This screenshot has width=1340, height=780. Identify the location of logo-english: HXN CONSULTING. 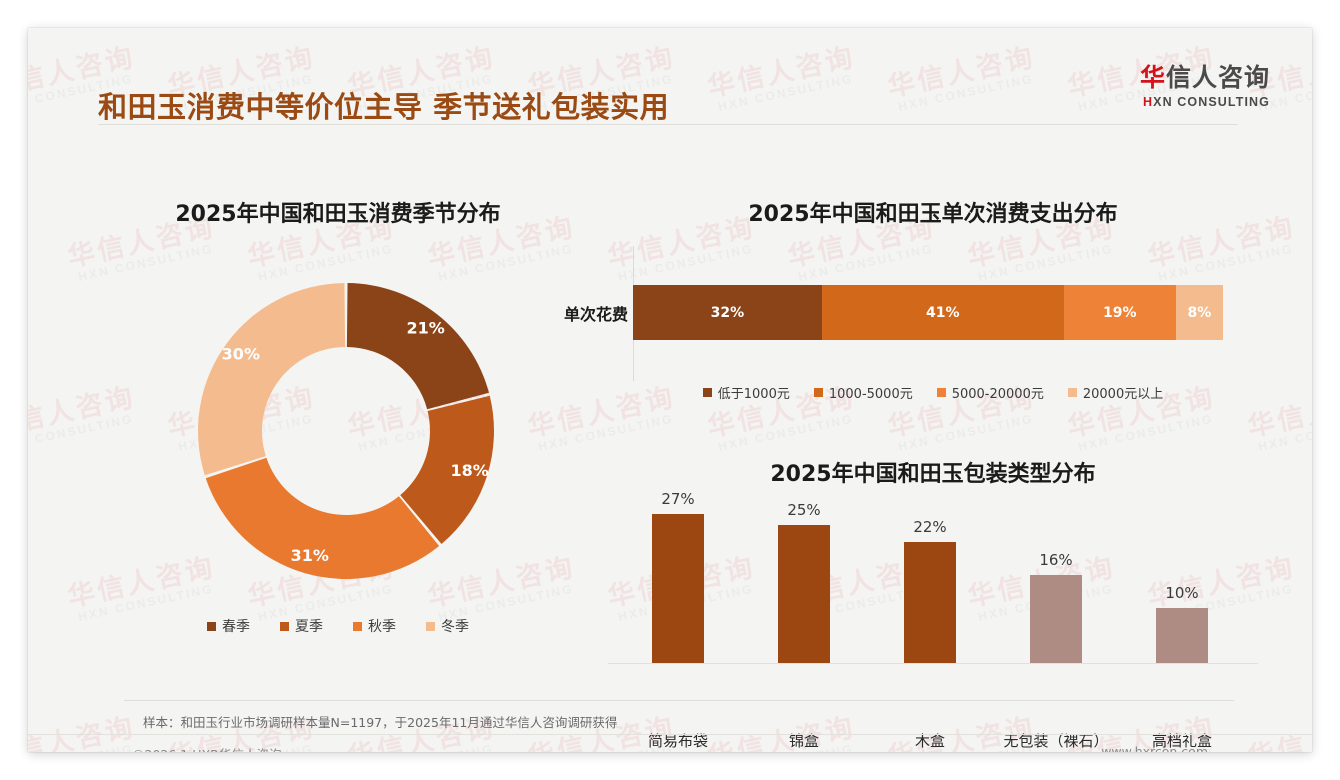
(1205, 102).